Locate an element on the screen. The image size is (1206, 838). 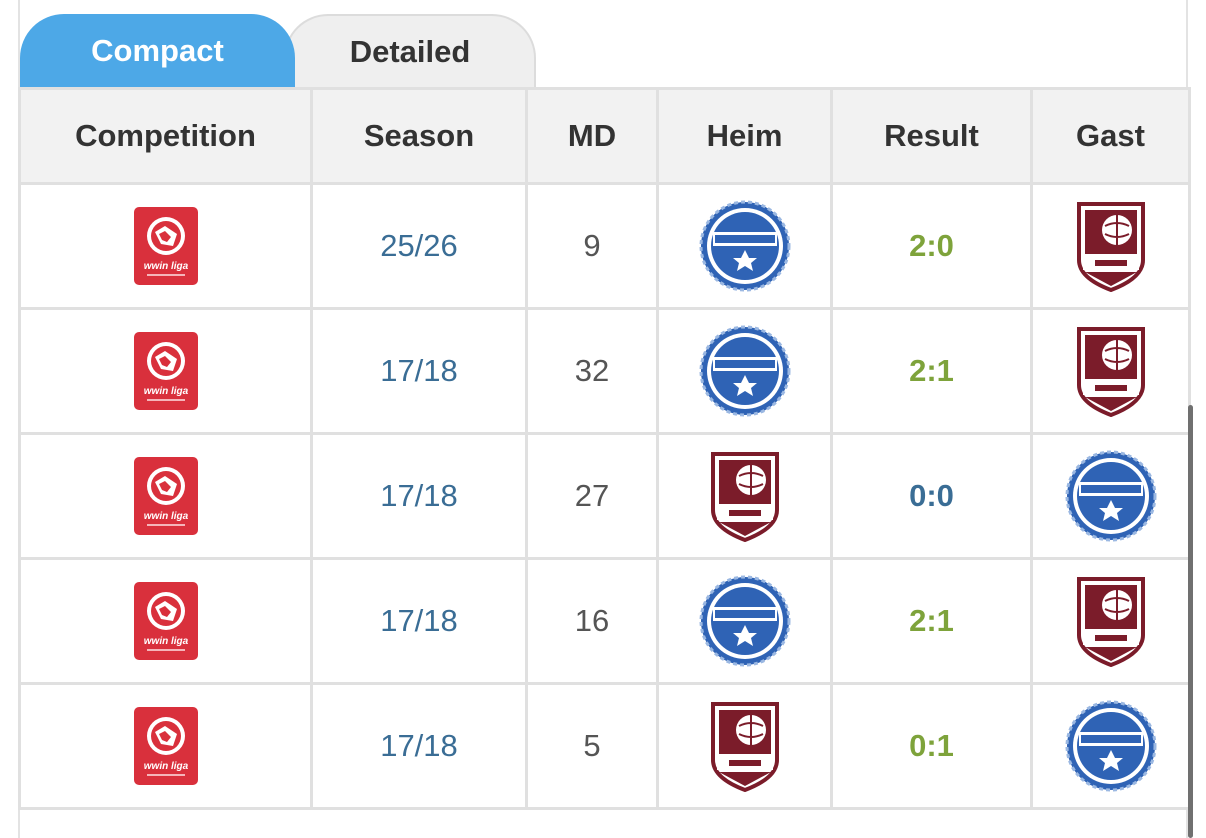
table-row: wwin liga 17/18 27 0:0 is located at coordinates (604, 496).